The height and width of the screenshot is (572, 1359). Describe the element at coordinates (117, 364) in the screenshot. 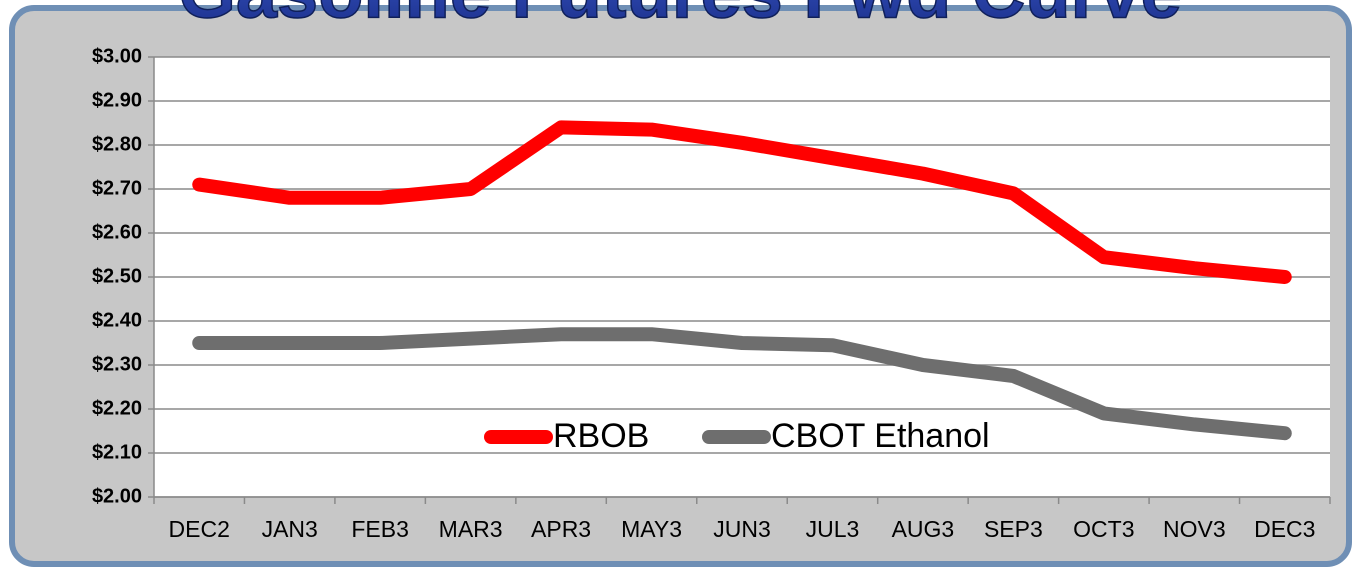

I see `y-tick-label: $2.30` at that location.